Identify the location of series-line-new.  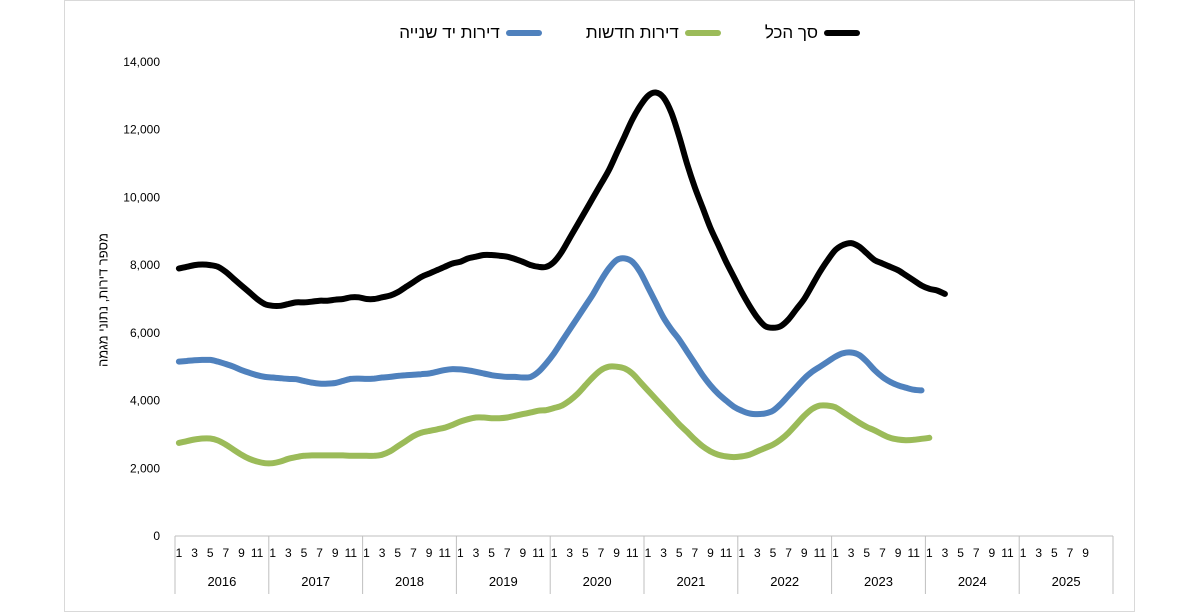
(554, 415).